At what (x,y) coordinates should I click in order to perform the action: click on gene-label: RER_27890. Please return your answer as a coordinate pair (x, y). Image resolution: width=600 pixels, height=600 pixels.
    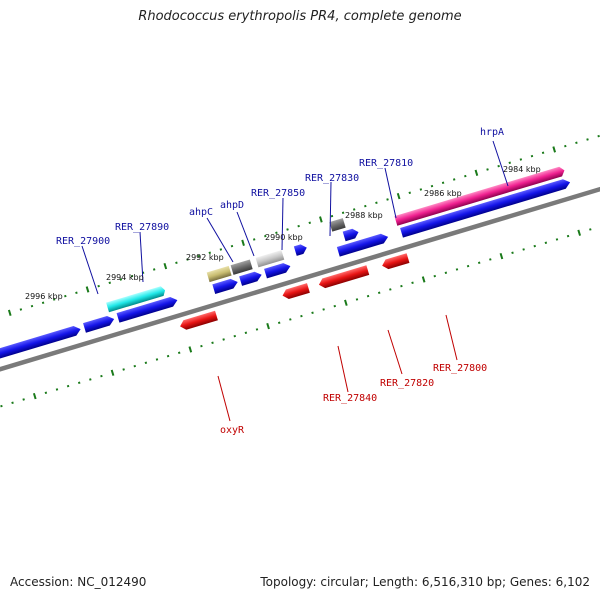
    Looking at the image, I should click on (142, 227).